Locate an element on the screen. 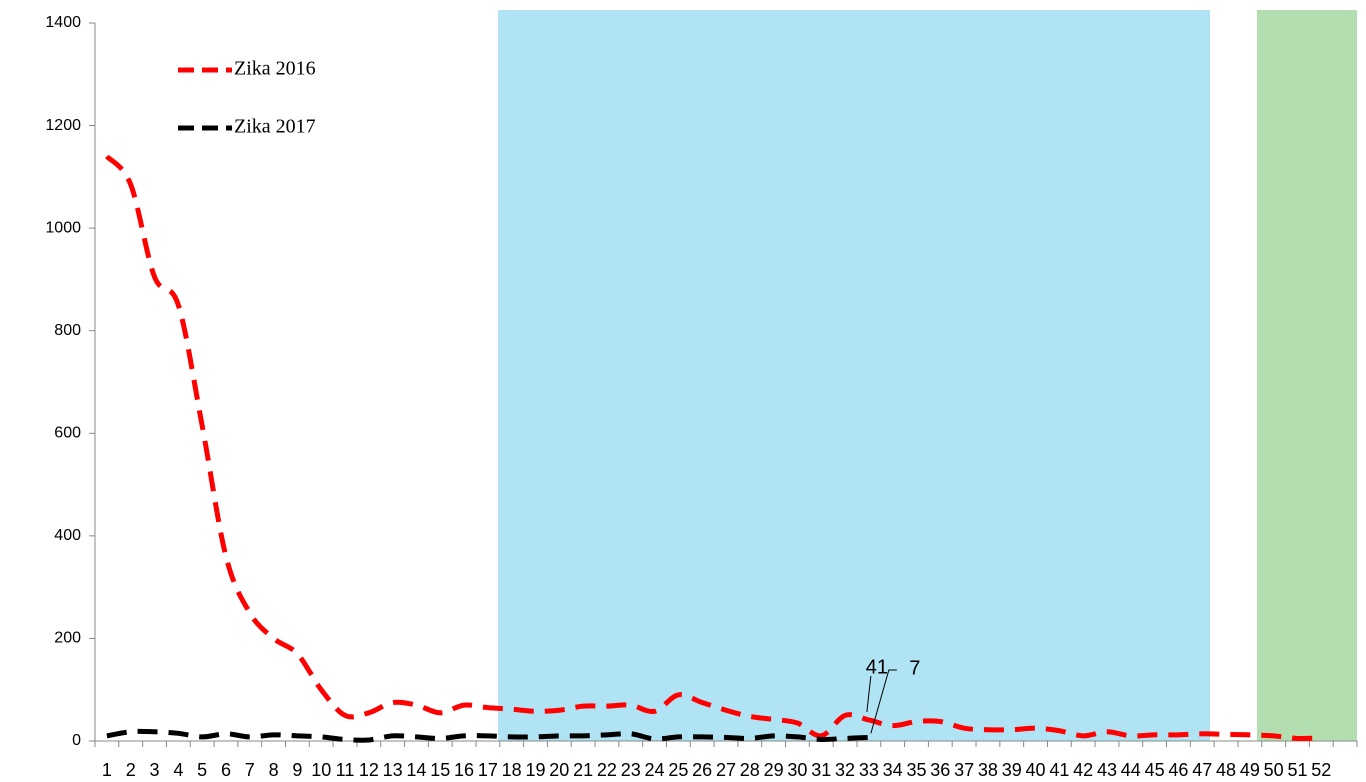 The image size is (1366, 782). y-tick-label: 0 is located at coordinates (76, 740).